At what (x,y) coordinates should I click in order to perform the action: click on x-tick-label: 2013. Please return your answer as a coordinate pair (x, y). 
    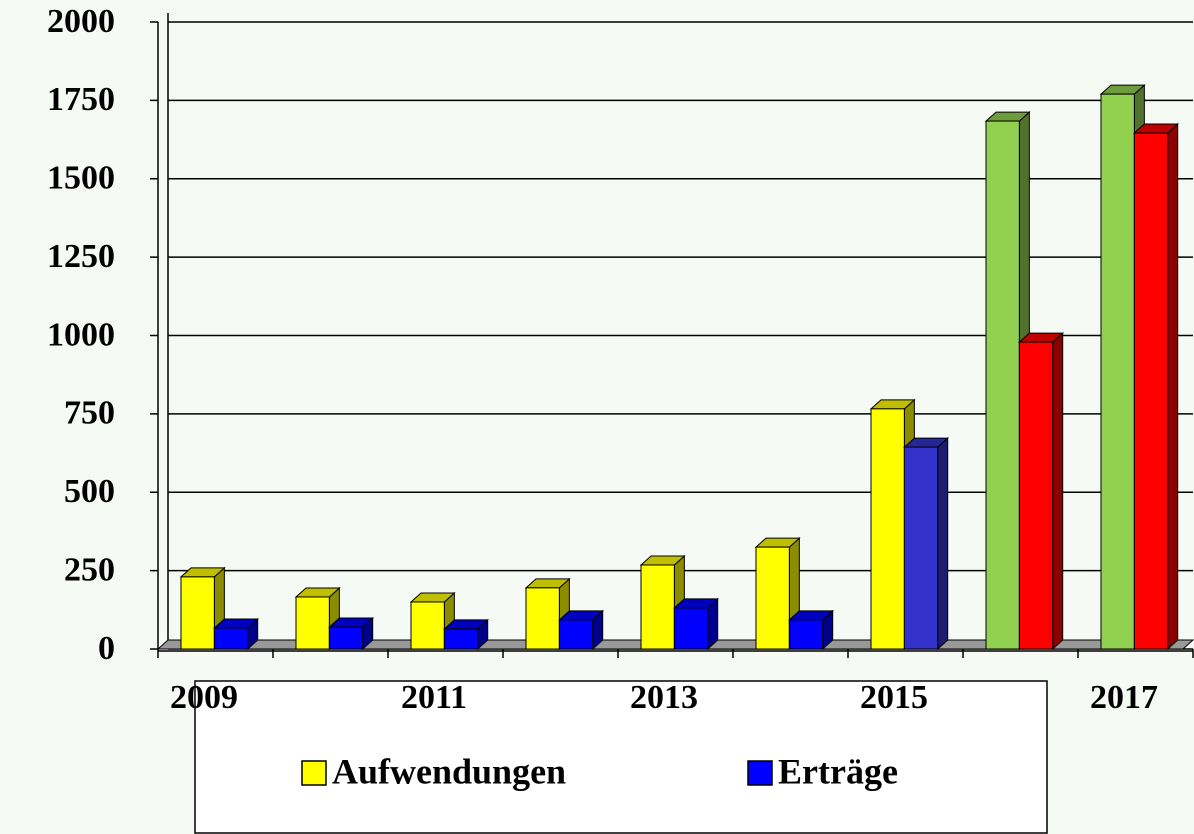
    Looking at the image, I should click on (664, 697).